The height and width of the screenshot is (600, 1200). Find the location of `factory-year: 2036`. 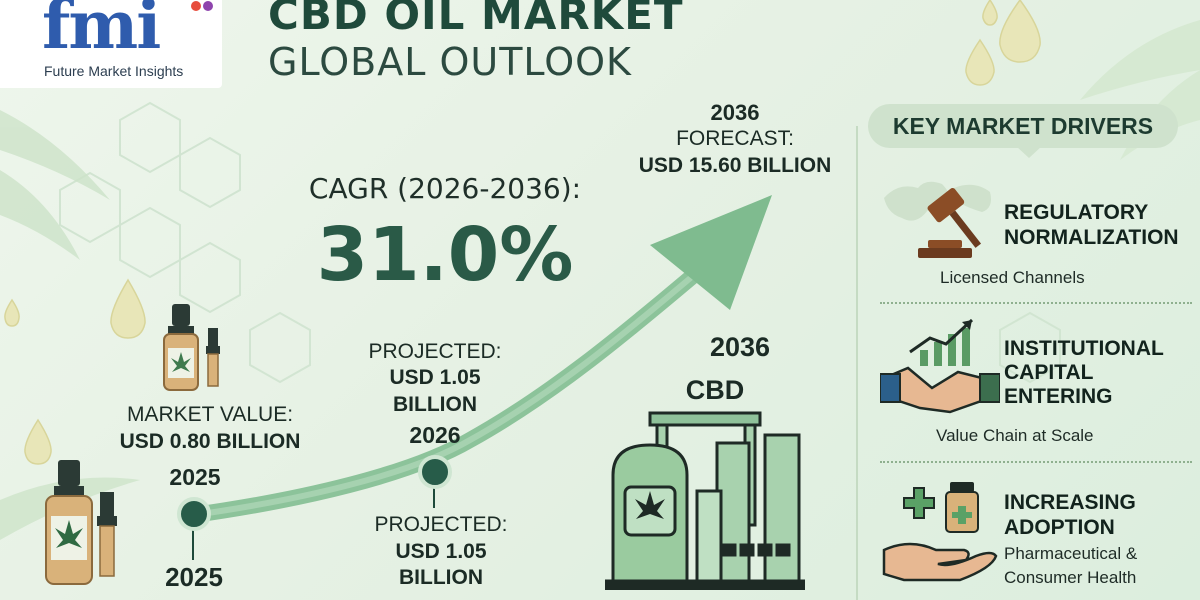

factory-year: 2036 is located at coordinates (740, 347).